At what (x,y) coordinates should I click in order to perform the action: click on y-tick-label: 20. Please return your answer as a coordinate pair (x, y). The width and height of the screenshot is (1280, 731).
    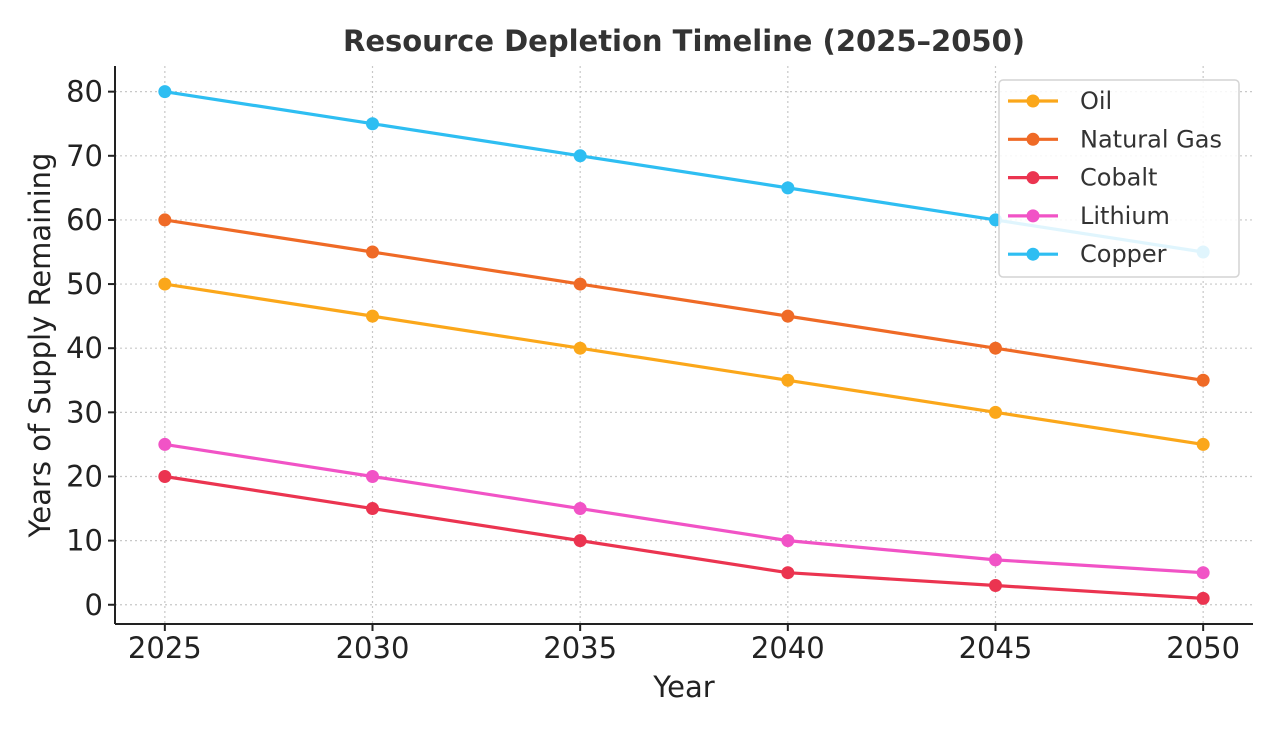
    Looking at the image, I should click on (84, 476).